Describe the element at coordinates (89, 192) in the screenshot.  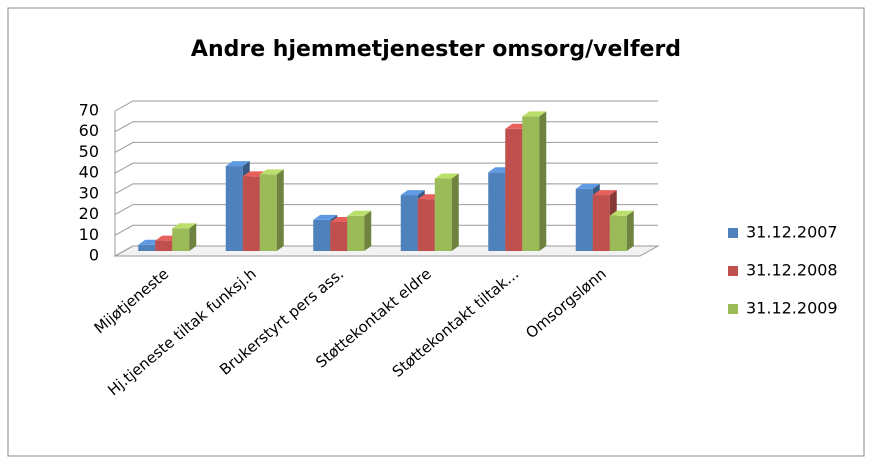
I see `y-tick-label: 30` at that location.